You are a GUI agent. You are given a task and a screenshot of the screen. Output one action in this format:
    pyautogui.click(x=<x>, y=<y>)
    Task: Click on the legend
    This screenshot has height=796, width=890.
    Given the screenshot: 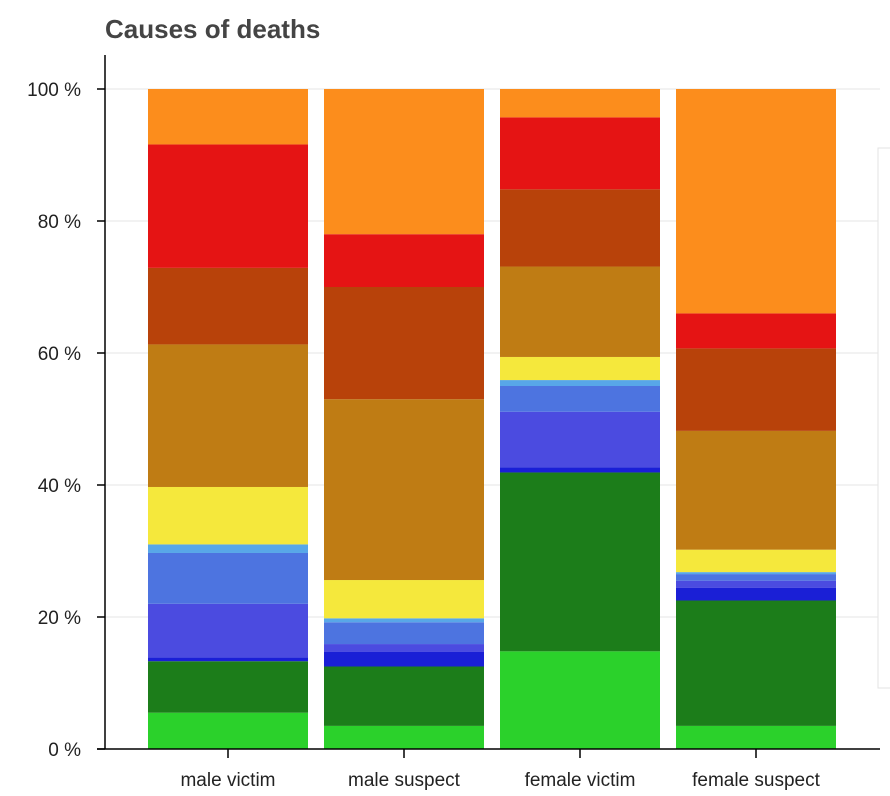 What is the action you would take?
    pyautogui.click(x=883, y=418)
    